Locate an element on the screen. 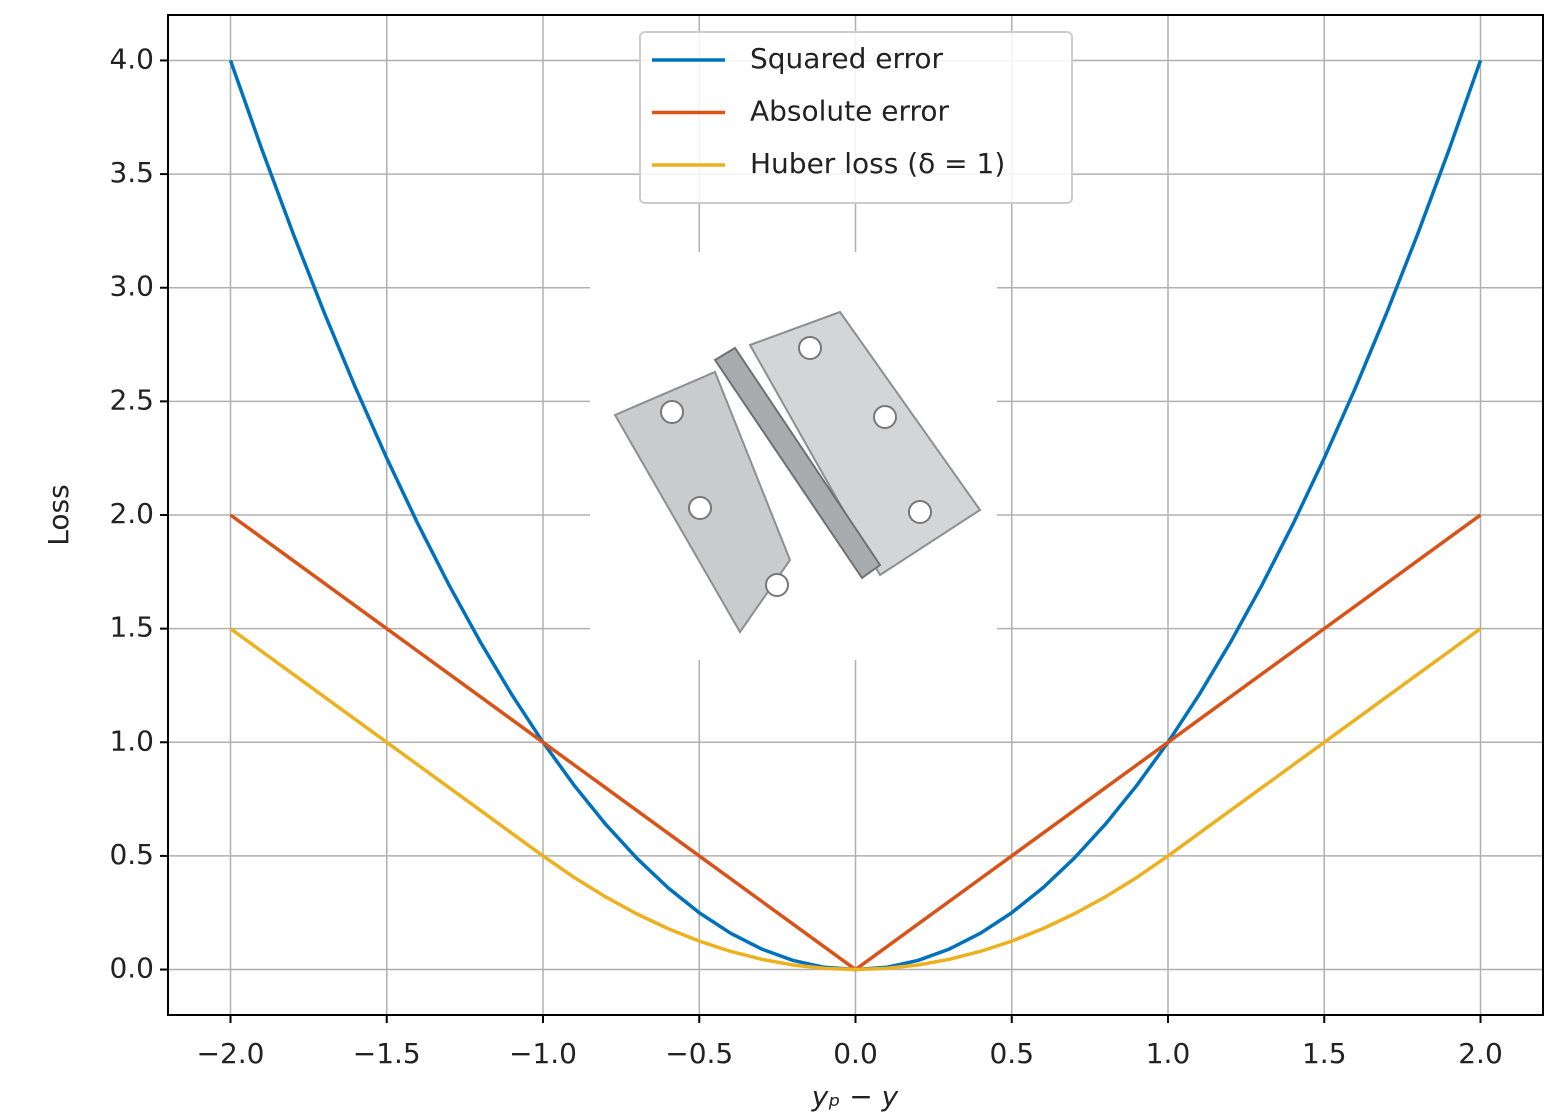 This screenshot has height=1120, width=1547. y-tick-label: 4.0 is located at coordinates (131, 58).